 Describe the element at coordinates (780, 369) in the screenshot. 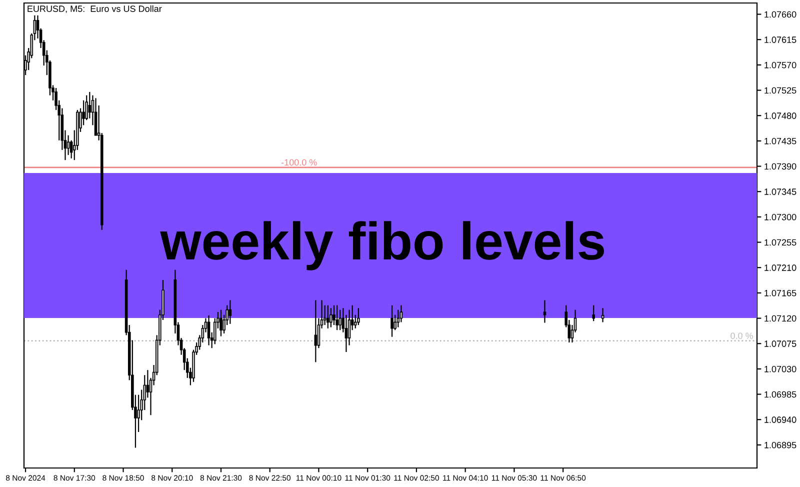

I see `y-tick-label: 1.07030` at that location.